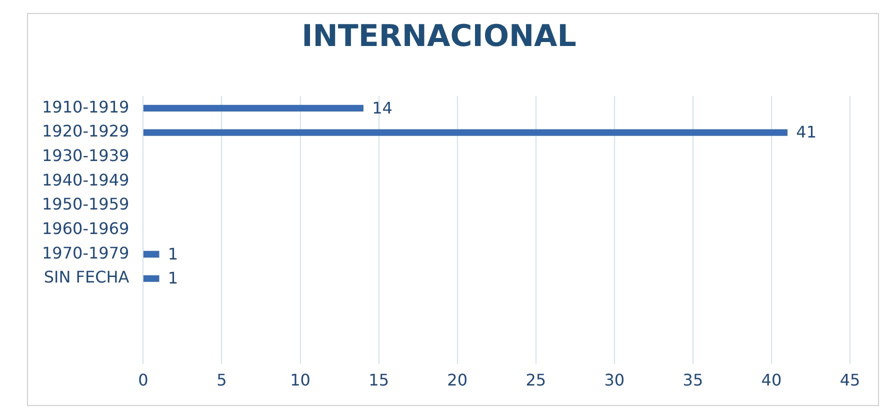 Image resolution: width=887 pixels, height=411 pixels. Describe the element at coordinates (87, 277) in the screenshot. I see `y-tick-label: SIN FECHA` at that location.